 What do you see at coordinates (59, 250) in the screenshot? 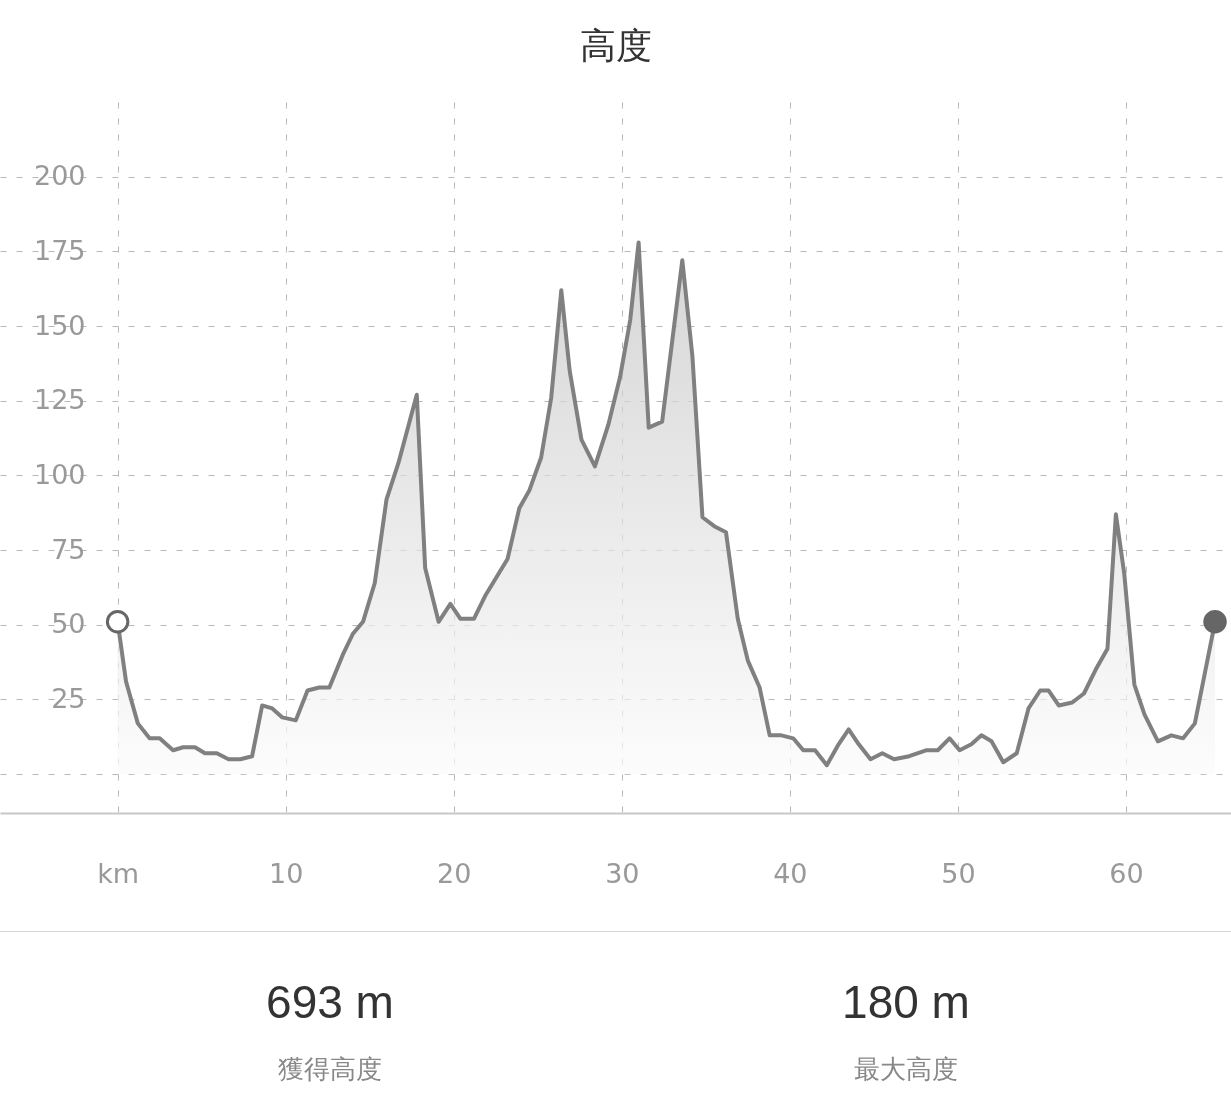
I see `y-tick-label: 175` at bounding box center [59, 250].